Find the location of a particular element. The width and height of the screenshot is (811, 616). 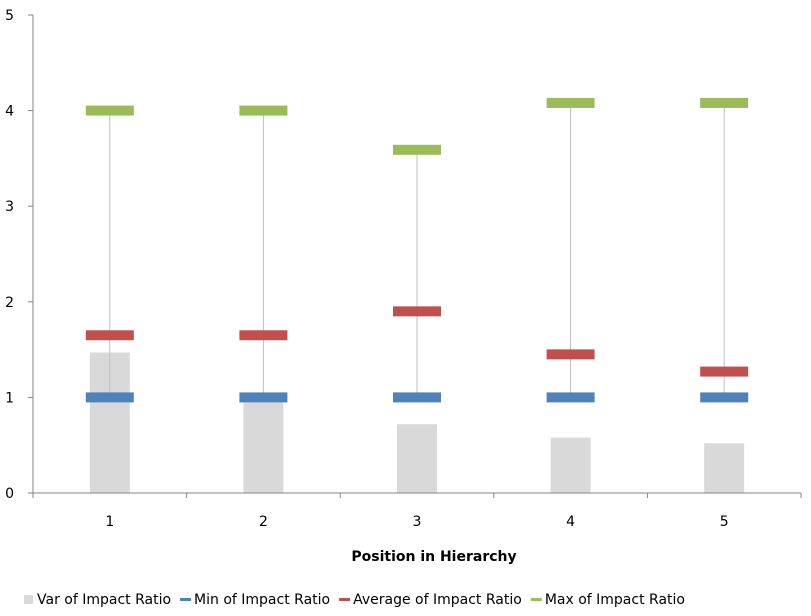

legend-label: Average of Impact Ratio is located at coordinates (437, 600).